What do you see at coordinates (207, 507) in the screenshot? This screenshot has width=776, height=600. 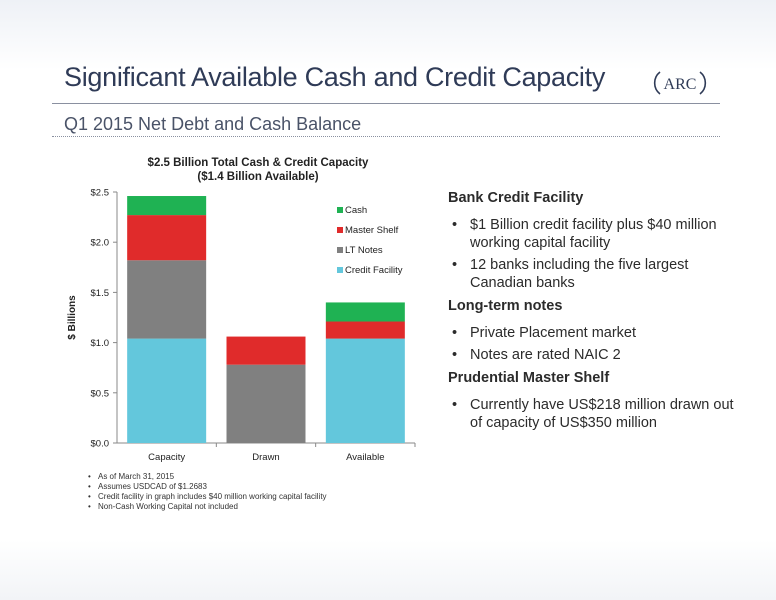 I see `footnote: Non-Cash Working Capital not included` at bounding box center [207, 507].